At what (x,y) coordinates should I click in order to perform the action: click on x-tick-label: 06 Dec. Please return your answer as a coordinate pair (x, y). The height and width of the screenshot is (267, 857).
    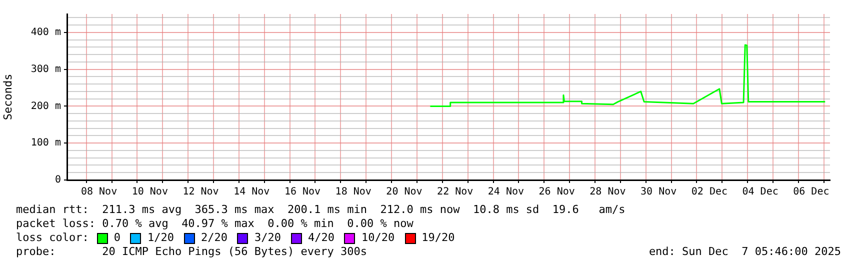
    Looking at the image, I should click on (811, 192).